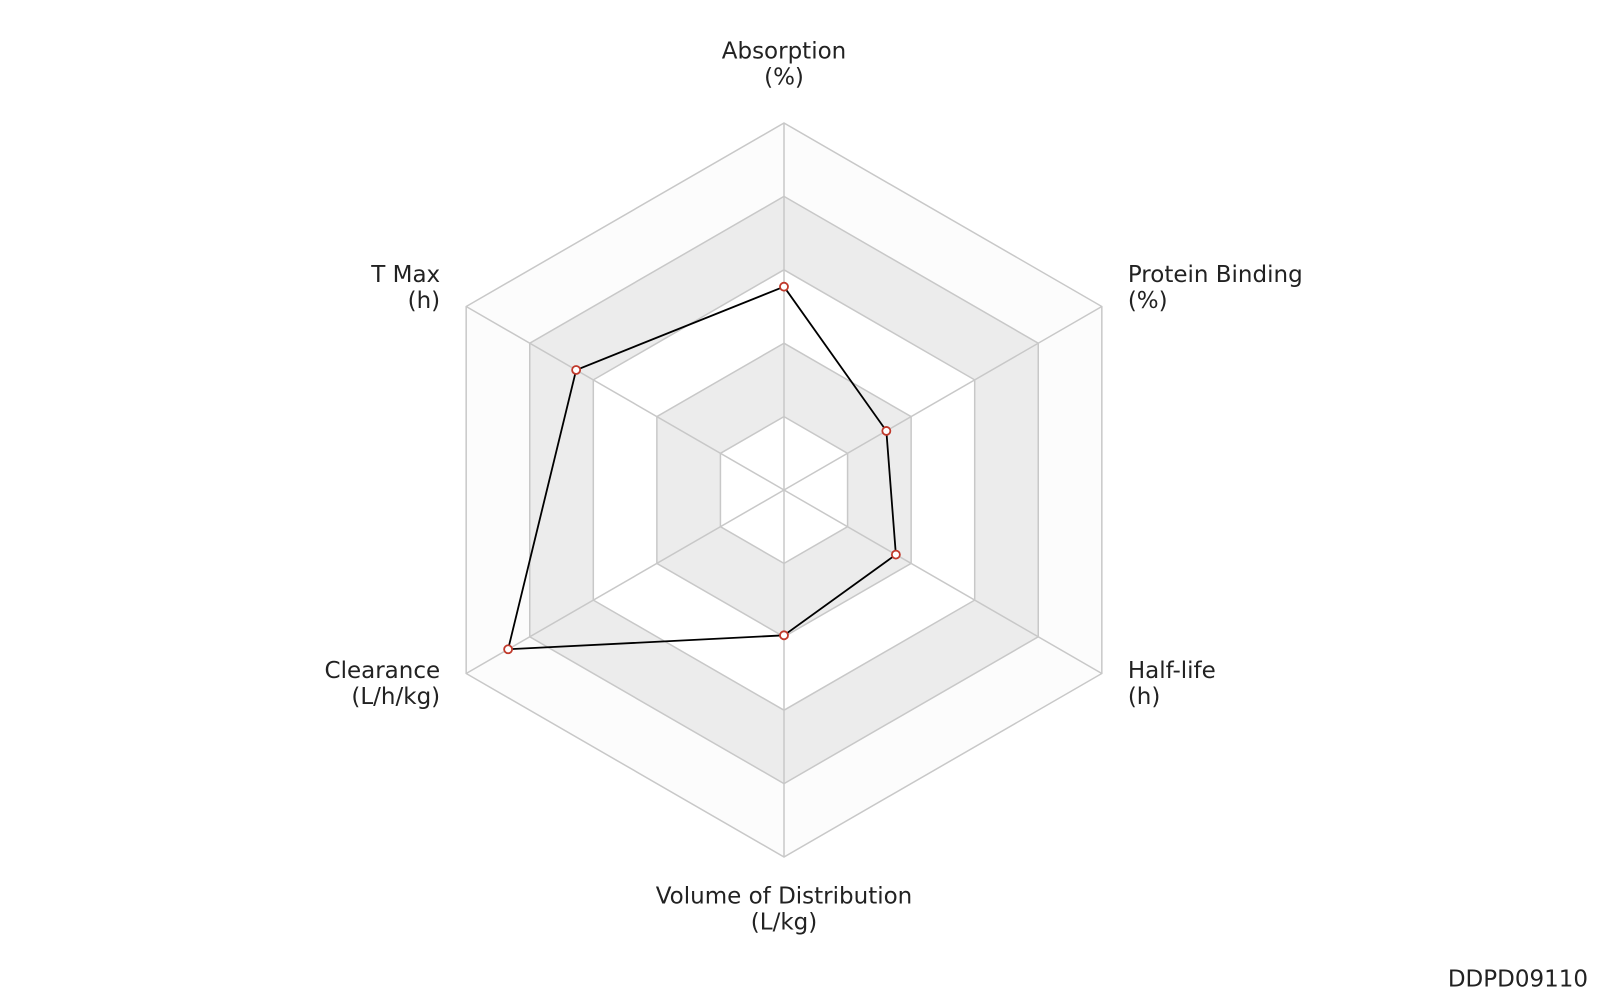  Describe the element at coordinates (784, 923) in the screenshot. I see `axis-unit: (L/kg)` at that location.